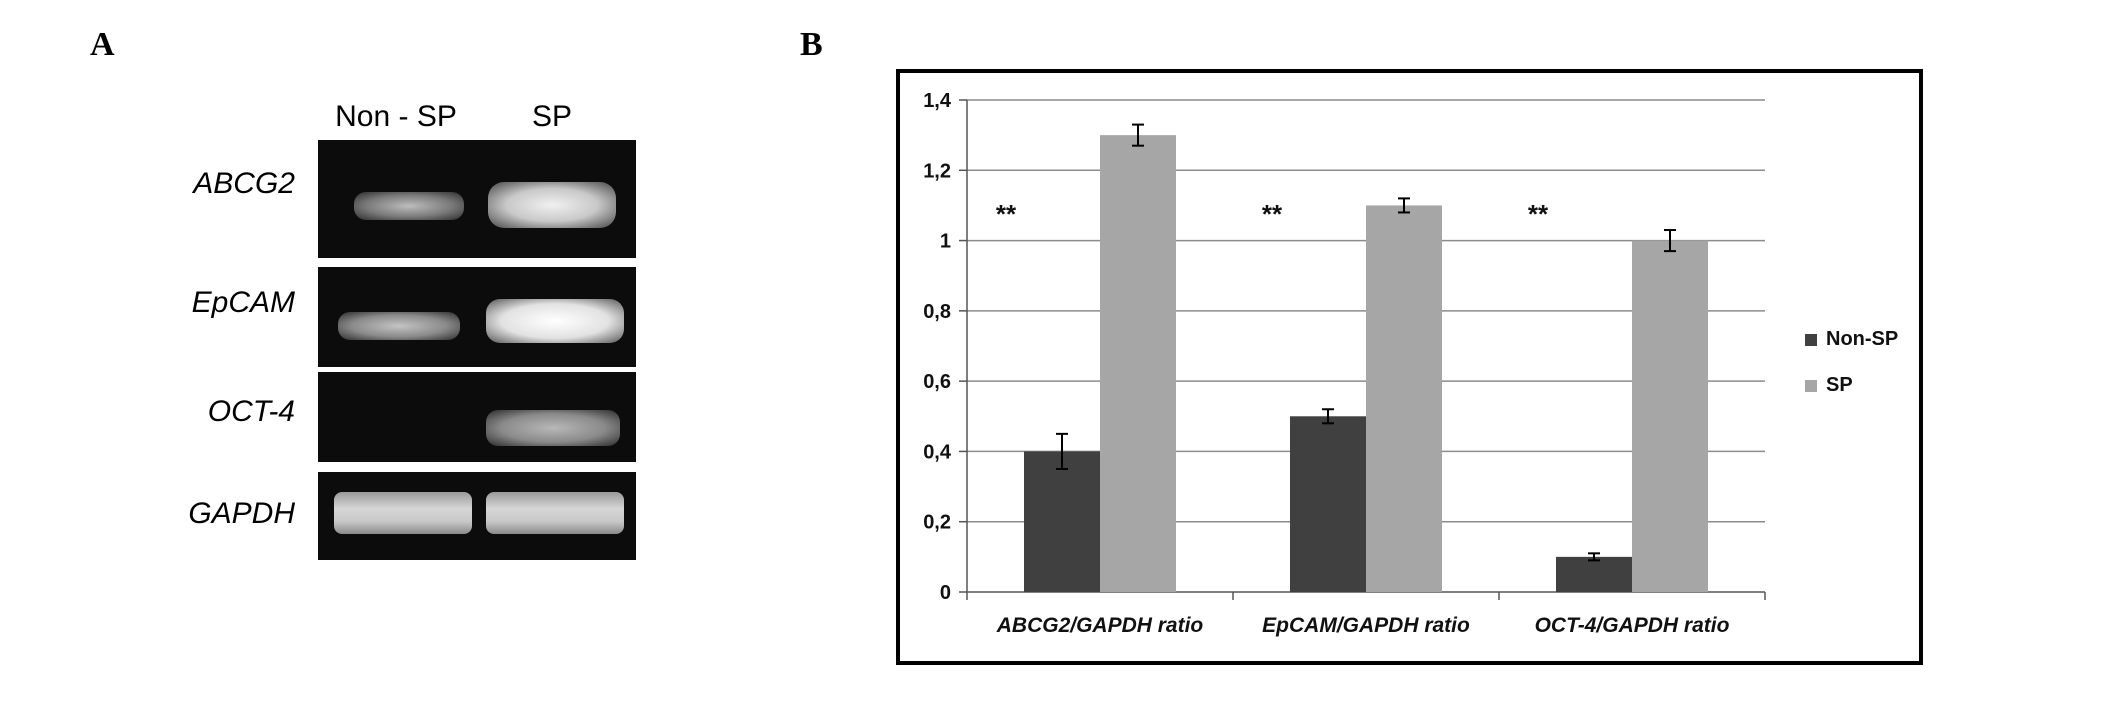 This screenshot has width=2126, height=709. I want to click on band-gapdh-sp, so click(555, 513).